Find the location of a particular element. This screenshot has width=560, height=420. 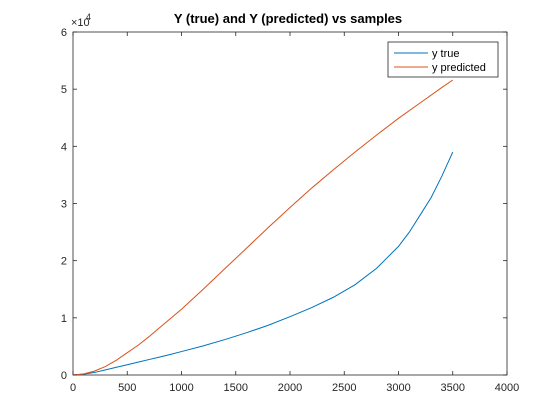

x-tick-label: 500 is located at coordinates (127, 388).